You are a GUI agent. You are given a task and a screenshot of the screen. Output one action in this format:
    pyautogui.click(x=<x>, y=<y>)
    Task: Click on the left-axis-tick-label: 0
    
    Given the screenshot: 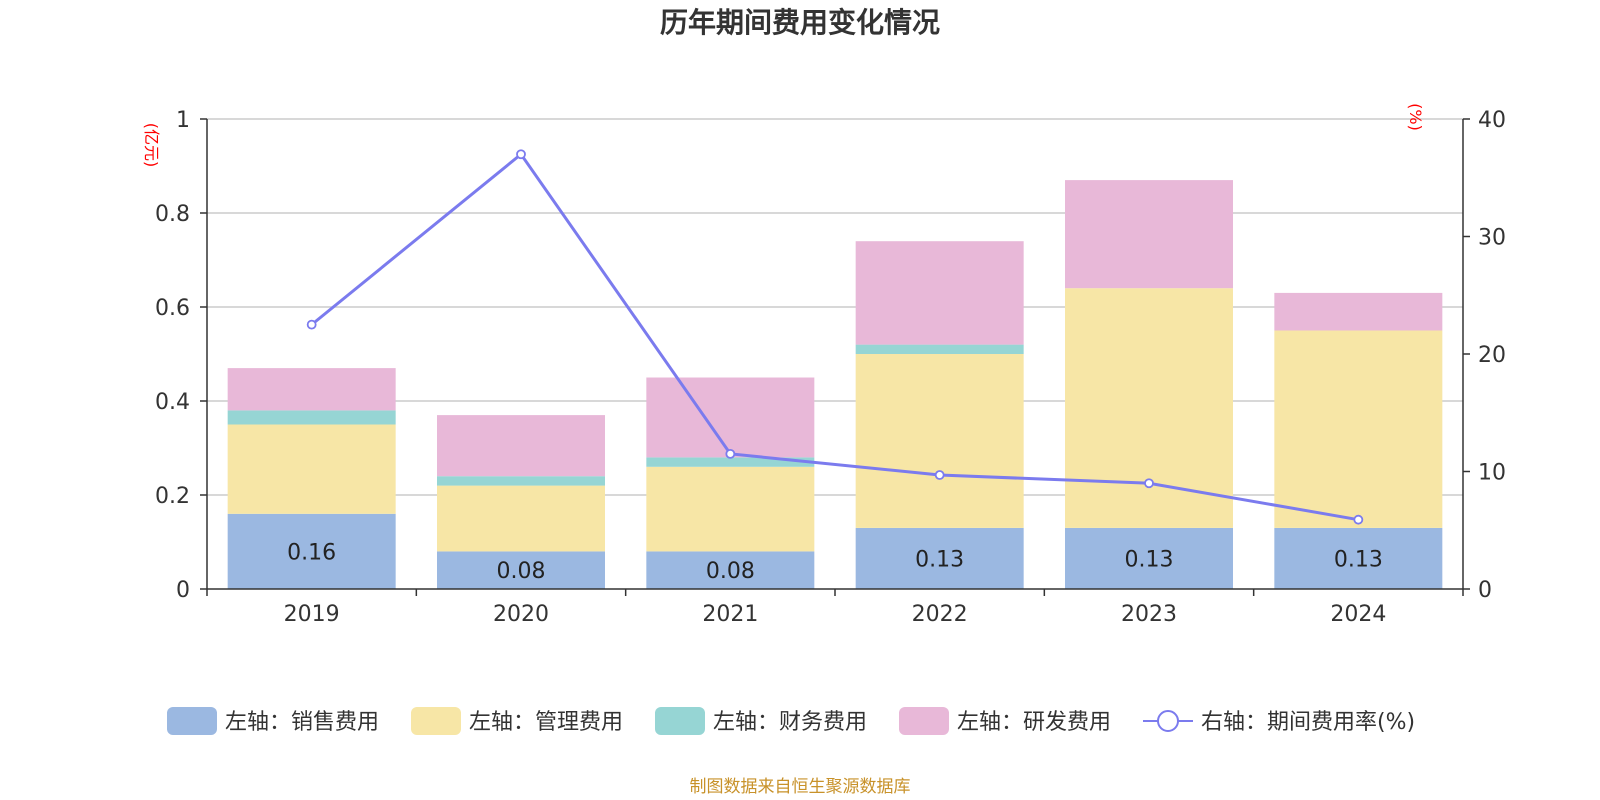 What is the action you would take?
    pyautogui.click(x=183, y=590)
    